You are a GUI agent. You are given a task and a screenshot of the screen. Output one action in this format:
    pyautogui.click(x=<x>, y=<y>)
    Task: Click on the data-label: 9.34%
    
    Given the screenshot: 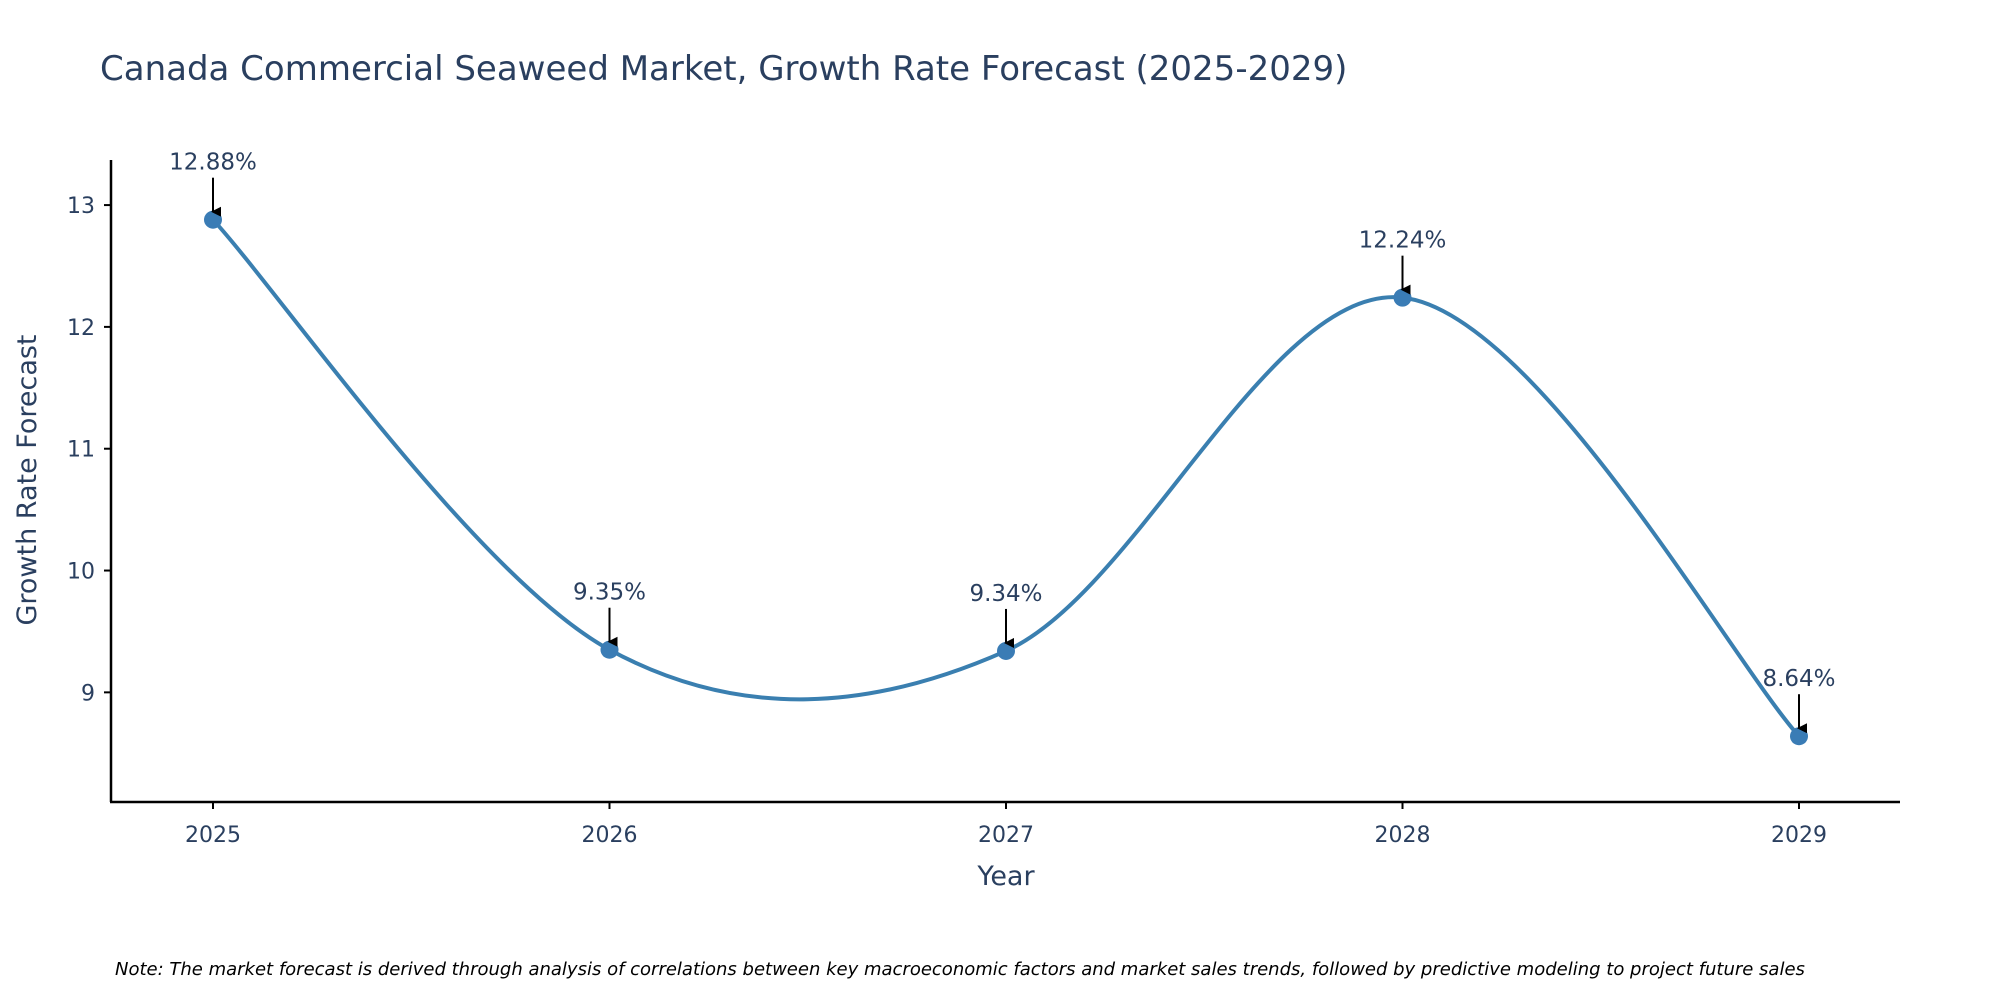 What is the action you would take?
    pyautogui.click(x=1005, y=594)
    